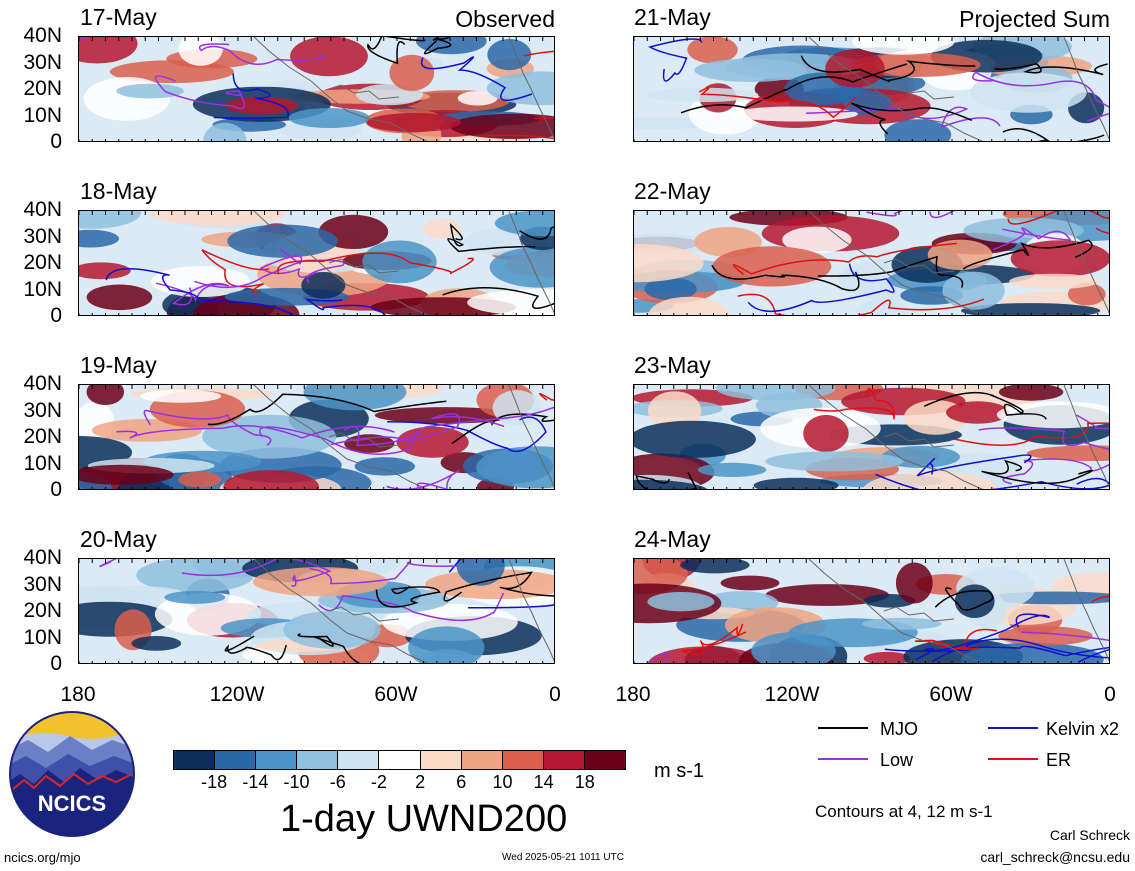 Image resolution: width=1135 pixels, height=871 pixels. I want to click on colorbar-tick-label: -10, so click(296, 782).